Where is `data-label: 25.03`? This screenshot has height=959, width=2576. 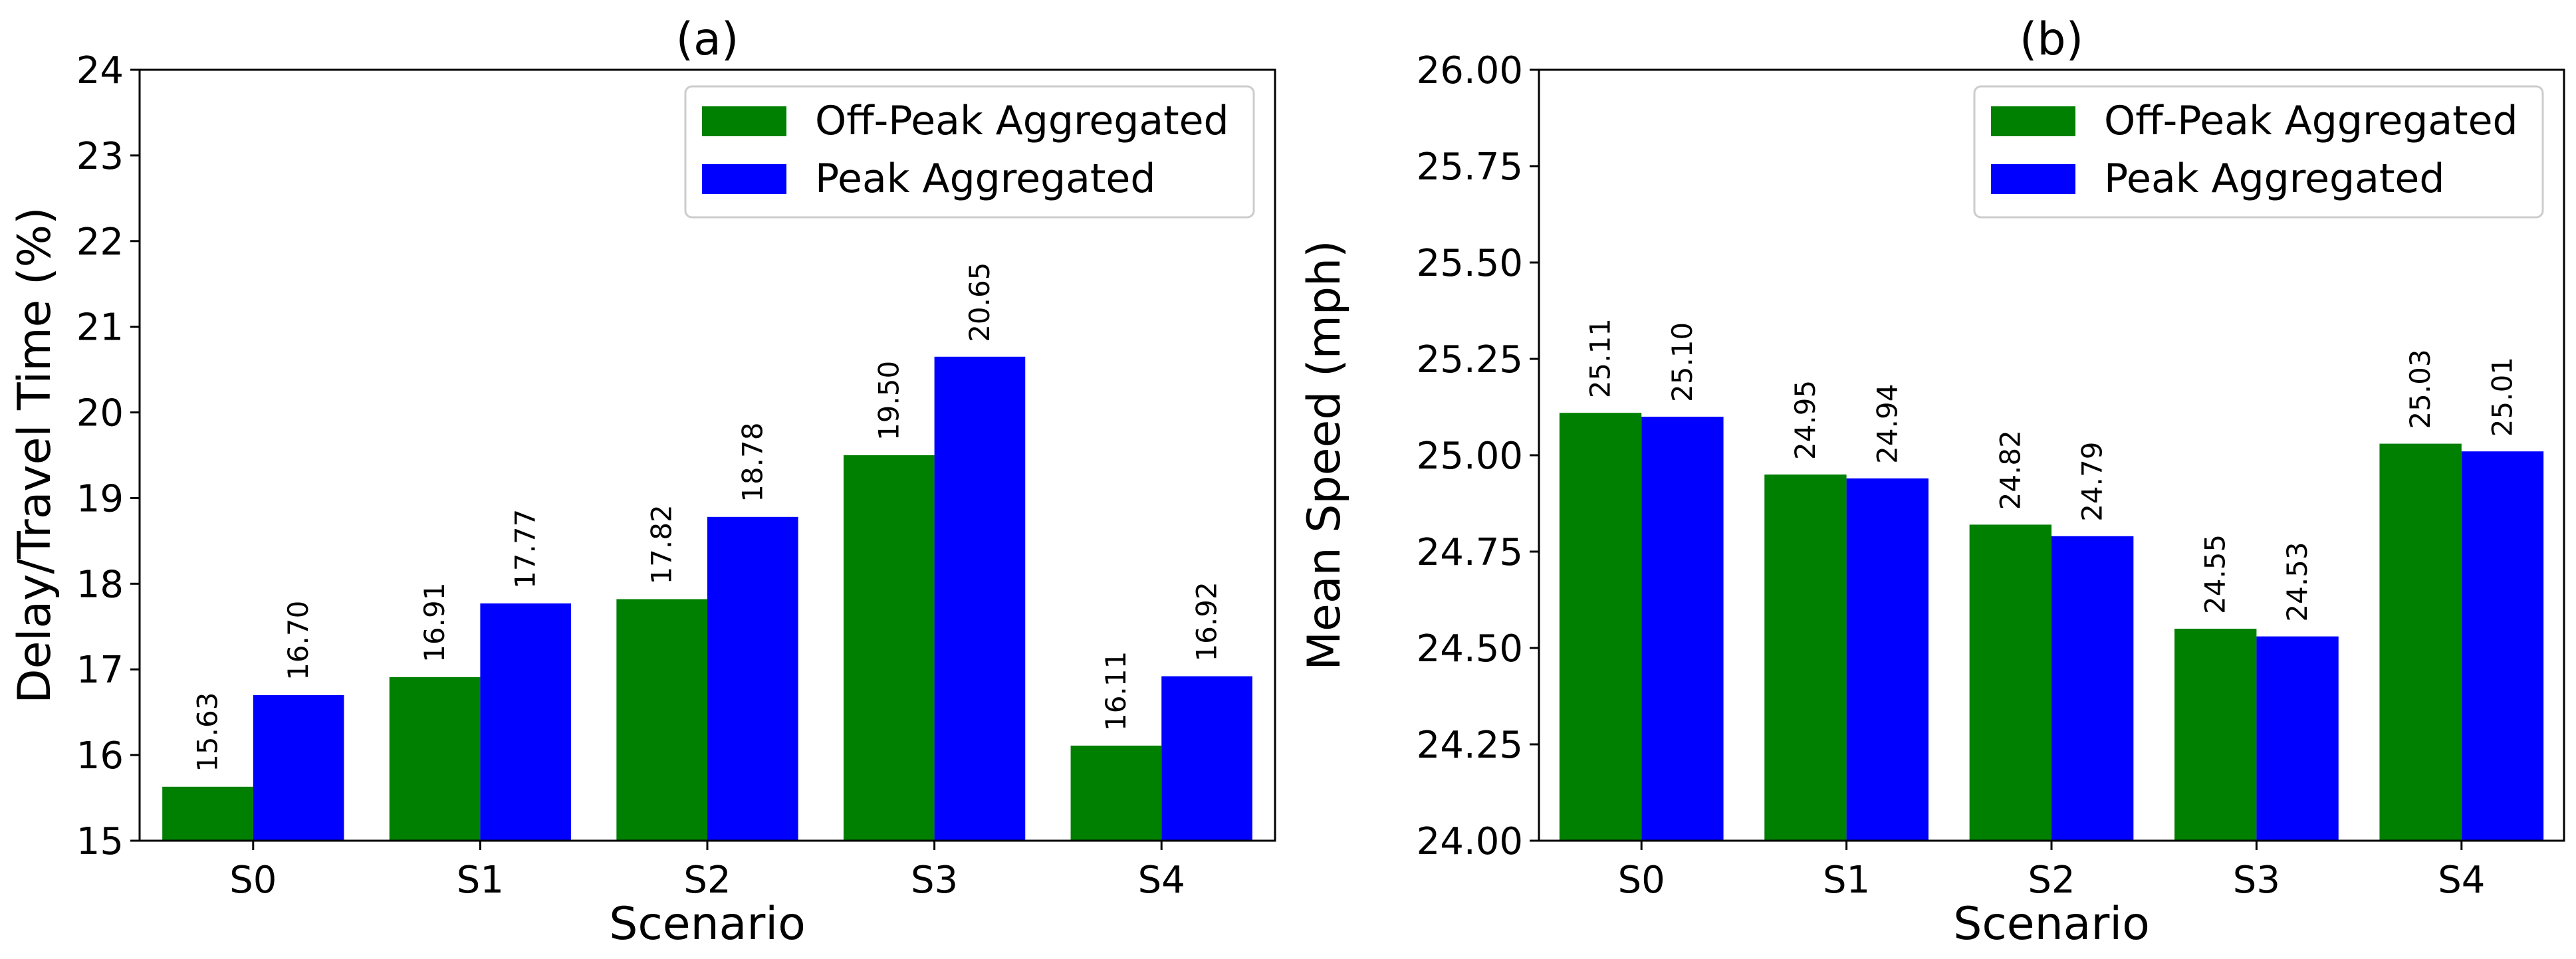
data-label: 25.03 is located at coordinates (2420, 389).